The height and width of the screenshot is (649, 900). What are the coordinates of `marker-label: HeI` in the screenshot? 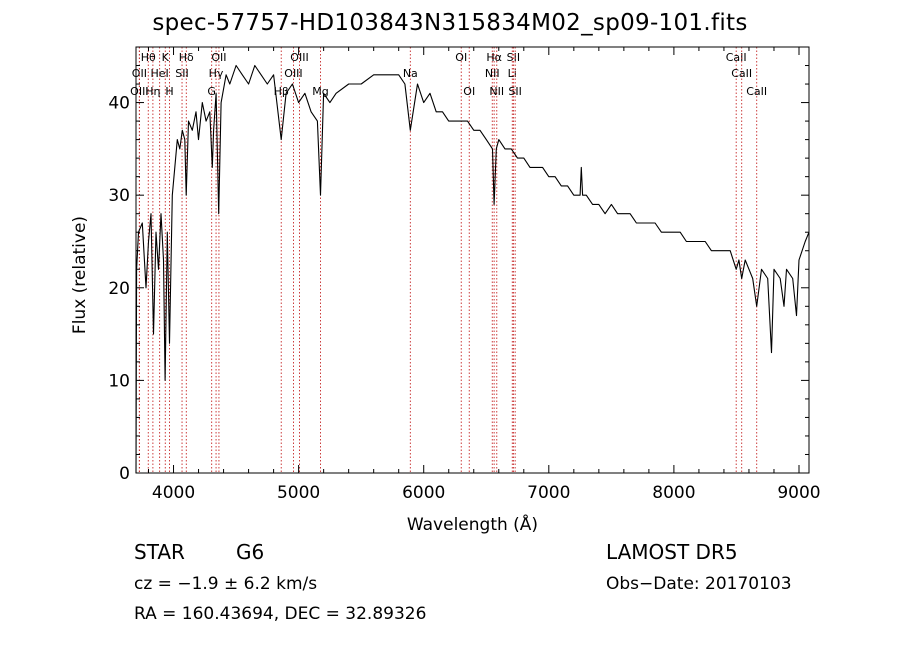 It's located at (159, 73).